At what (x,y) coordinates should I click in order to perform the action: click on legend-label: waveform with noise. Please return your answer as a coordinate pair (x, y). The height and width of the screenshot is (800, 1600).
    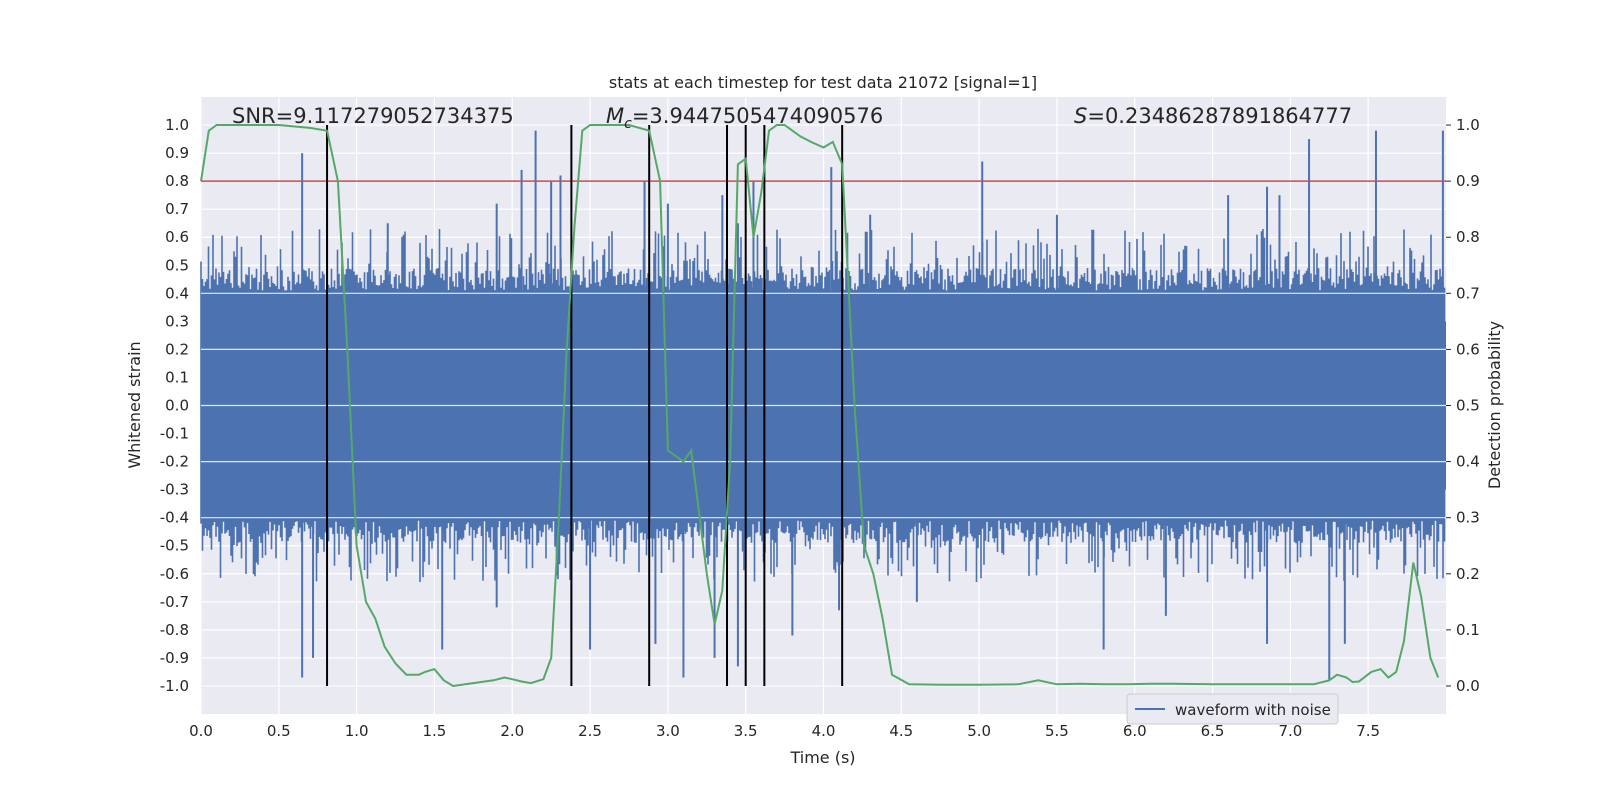
    Looking at the image, I should click on (1253, 710).